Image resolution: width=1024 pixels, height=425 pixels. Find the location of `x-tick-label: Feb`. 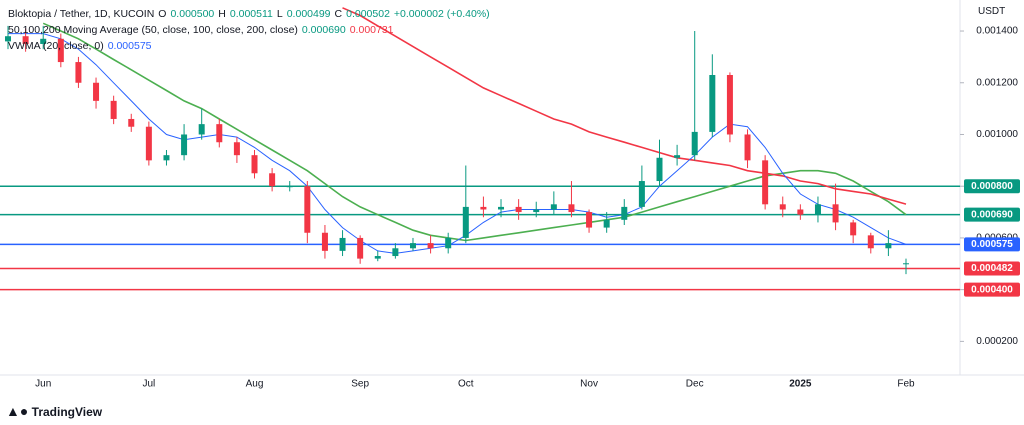

x-tick-label: Feb is located at coordinates (906, 384).